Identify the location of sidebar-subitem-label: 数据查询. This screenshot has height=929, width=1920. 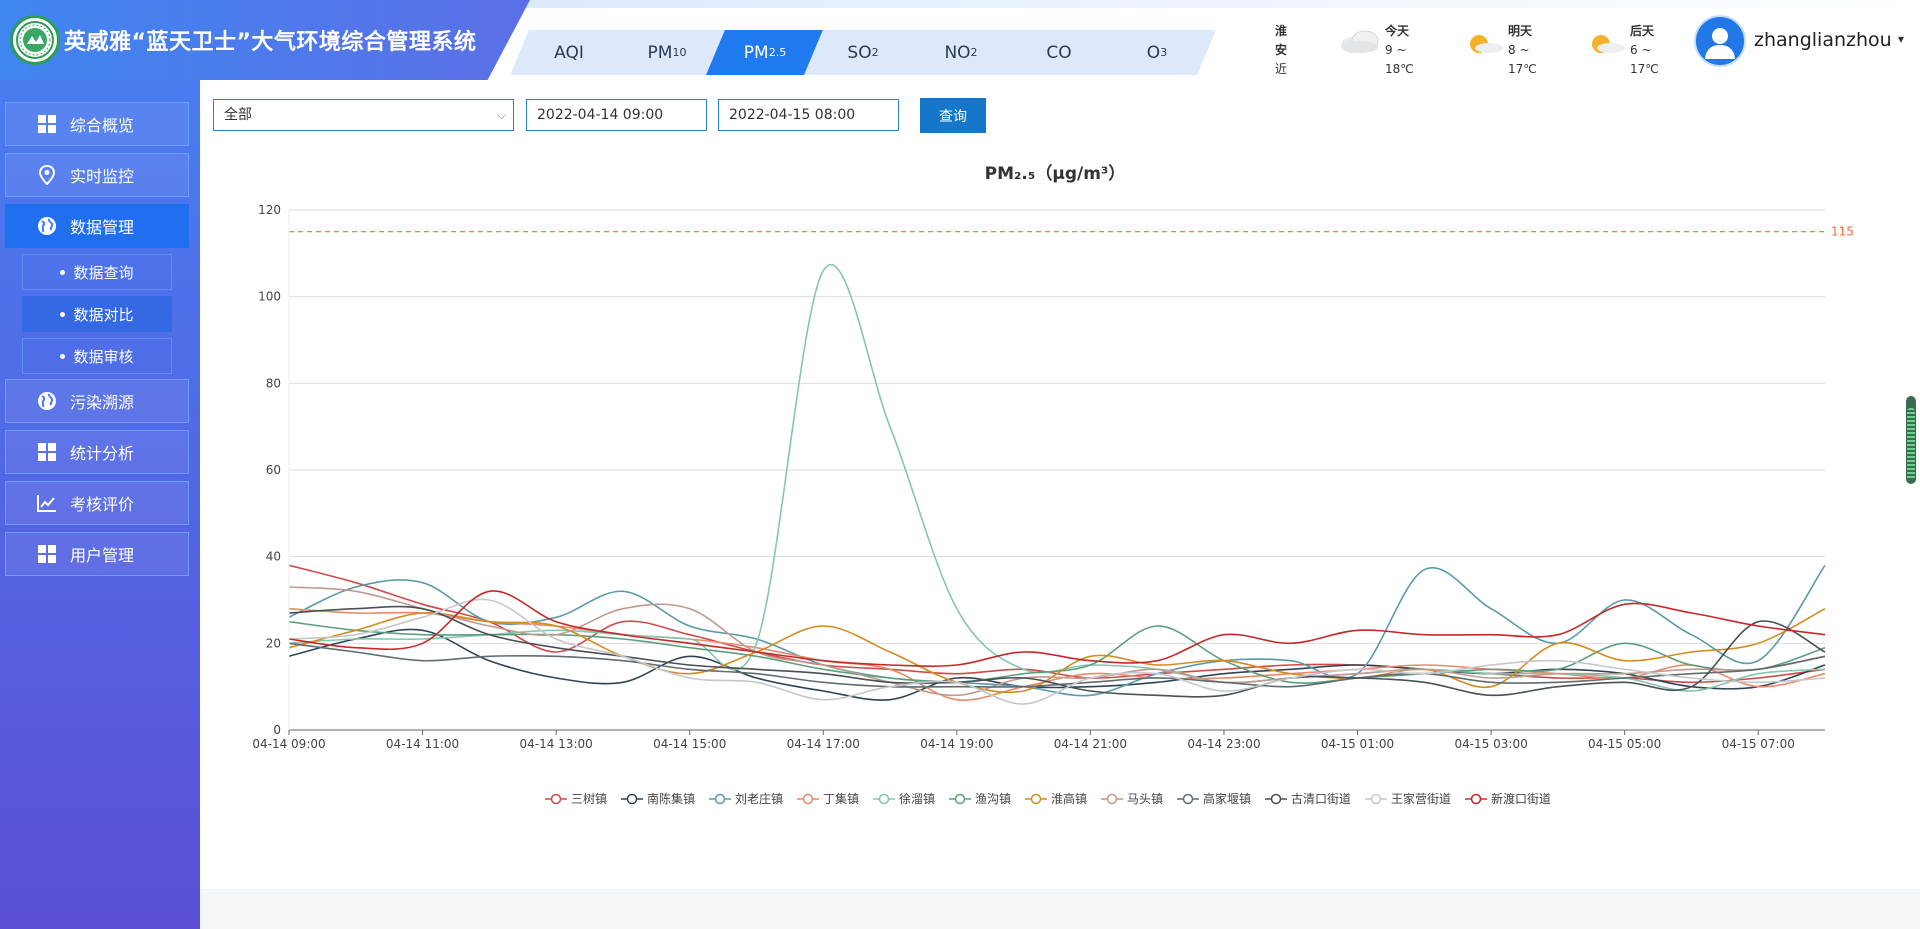
(103, 272).